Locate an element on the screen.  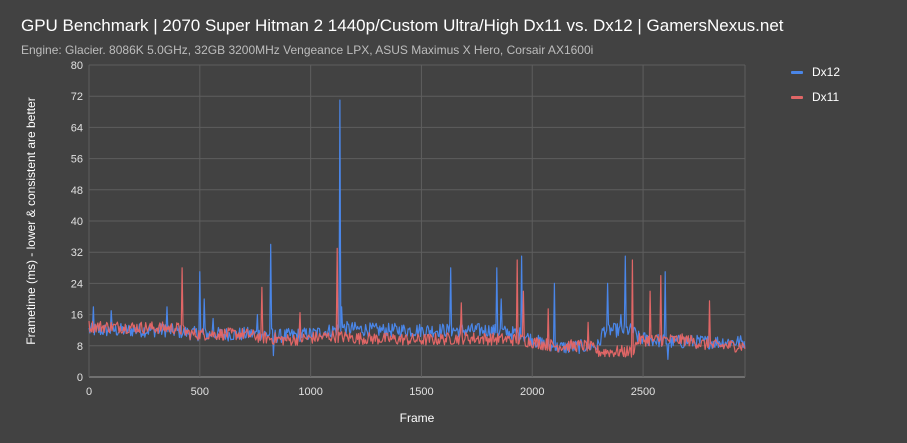
x-axis-label: Frame is located at coordinates (417, 418).